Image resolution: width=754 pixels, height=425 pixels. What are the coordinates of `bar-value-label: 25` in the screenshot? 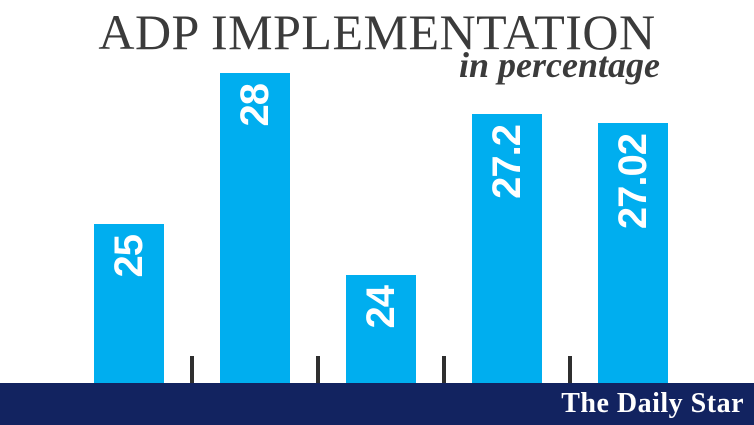 It's located at (129, 256).